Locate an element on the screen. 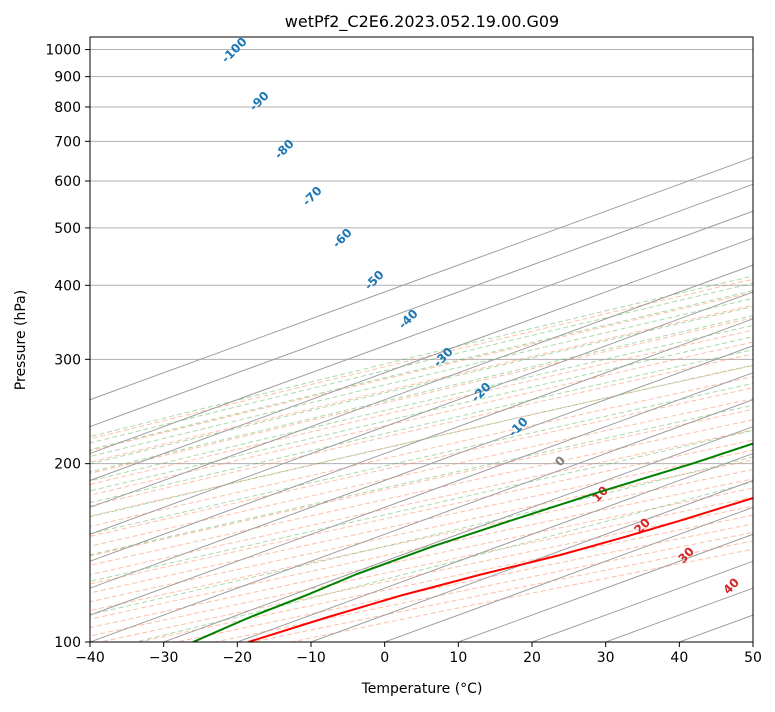 The image size is (775, 712). x-tick-label: −40 is located at coordinates (90, 658).